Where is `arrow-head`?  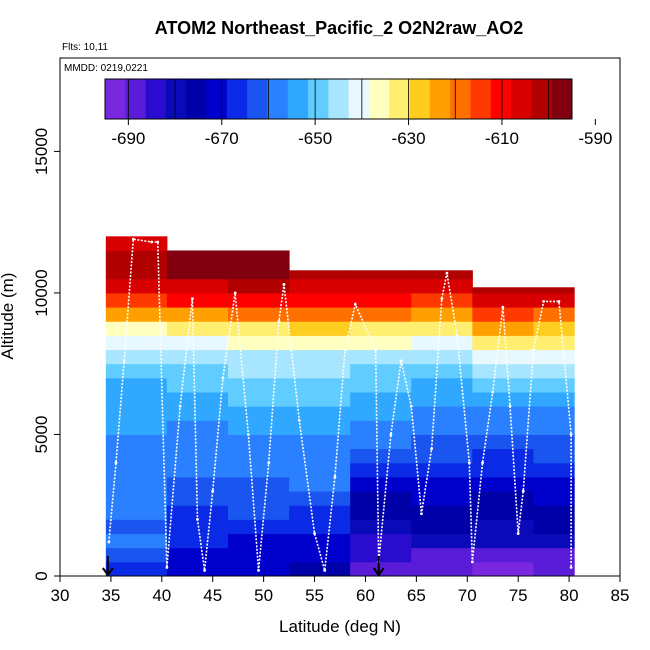 arrow-head is located at coordinates (378, 572).